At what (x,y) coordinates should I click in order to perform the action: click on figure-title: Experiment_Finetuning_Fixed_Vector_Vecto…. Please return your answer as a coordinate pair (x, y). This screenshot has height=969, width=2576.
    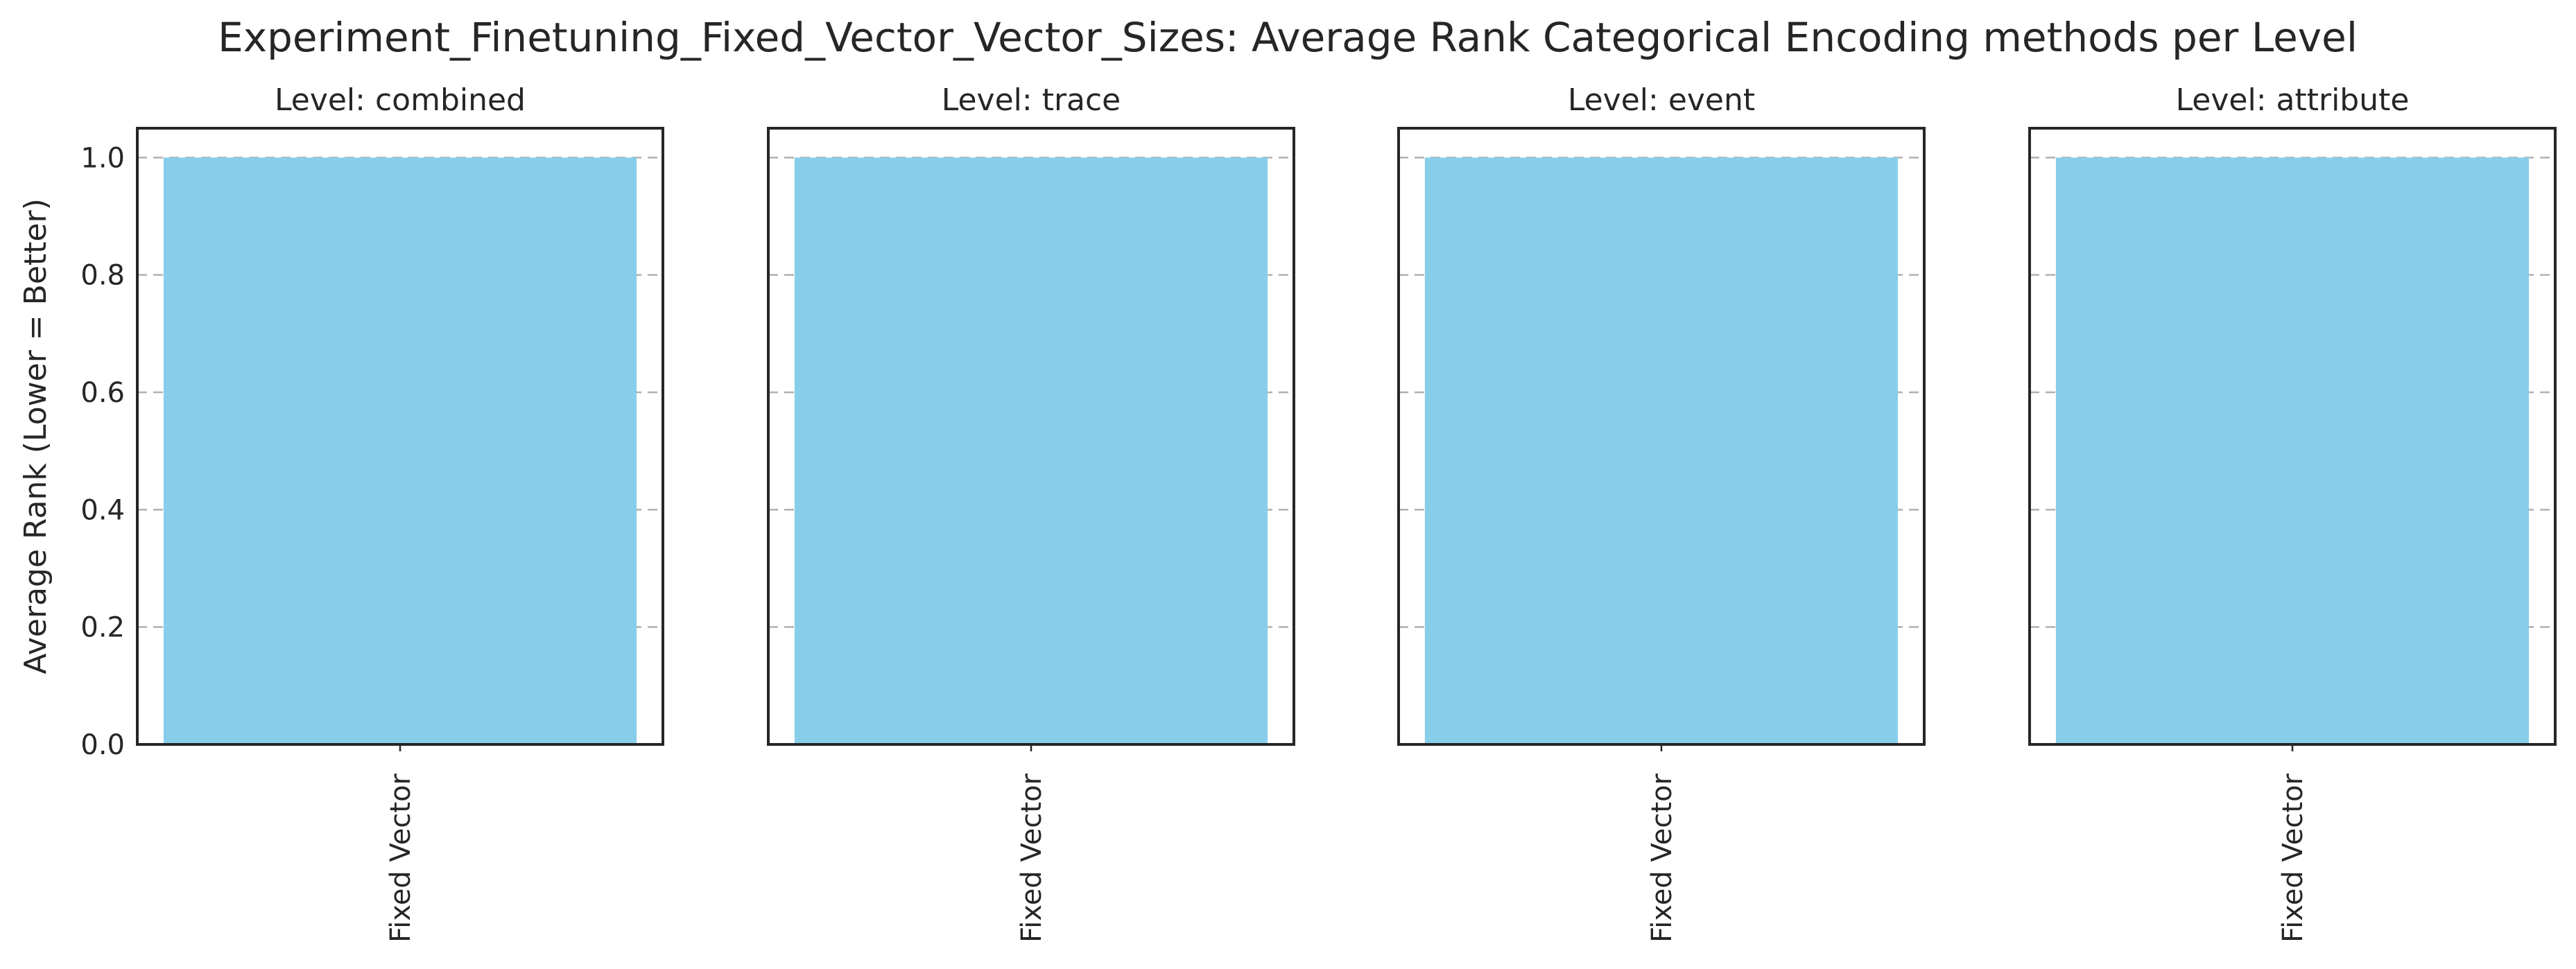
    Looking at the image, I should click on (1288, 37).